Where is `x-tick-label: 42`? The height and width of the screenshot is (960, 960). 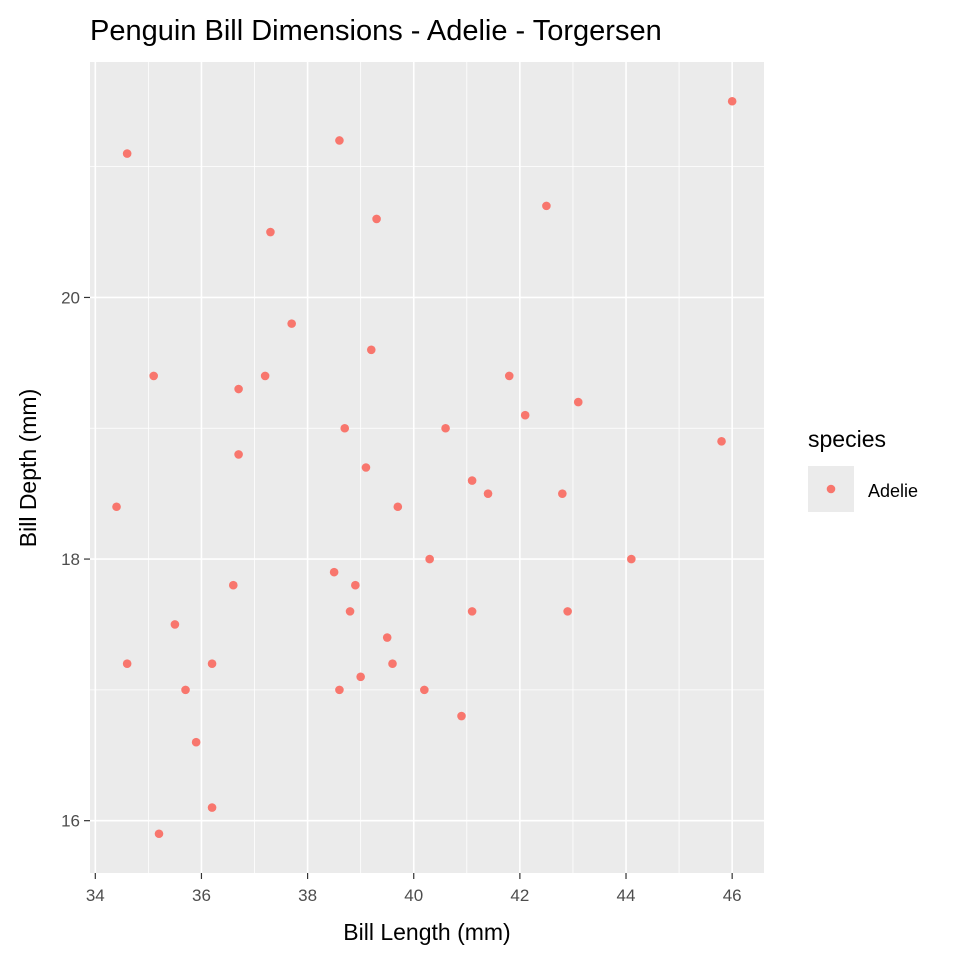 x-tick-label: 42 is located at coordinates (519, 895).